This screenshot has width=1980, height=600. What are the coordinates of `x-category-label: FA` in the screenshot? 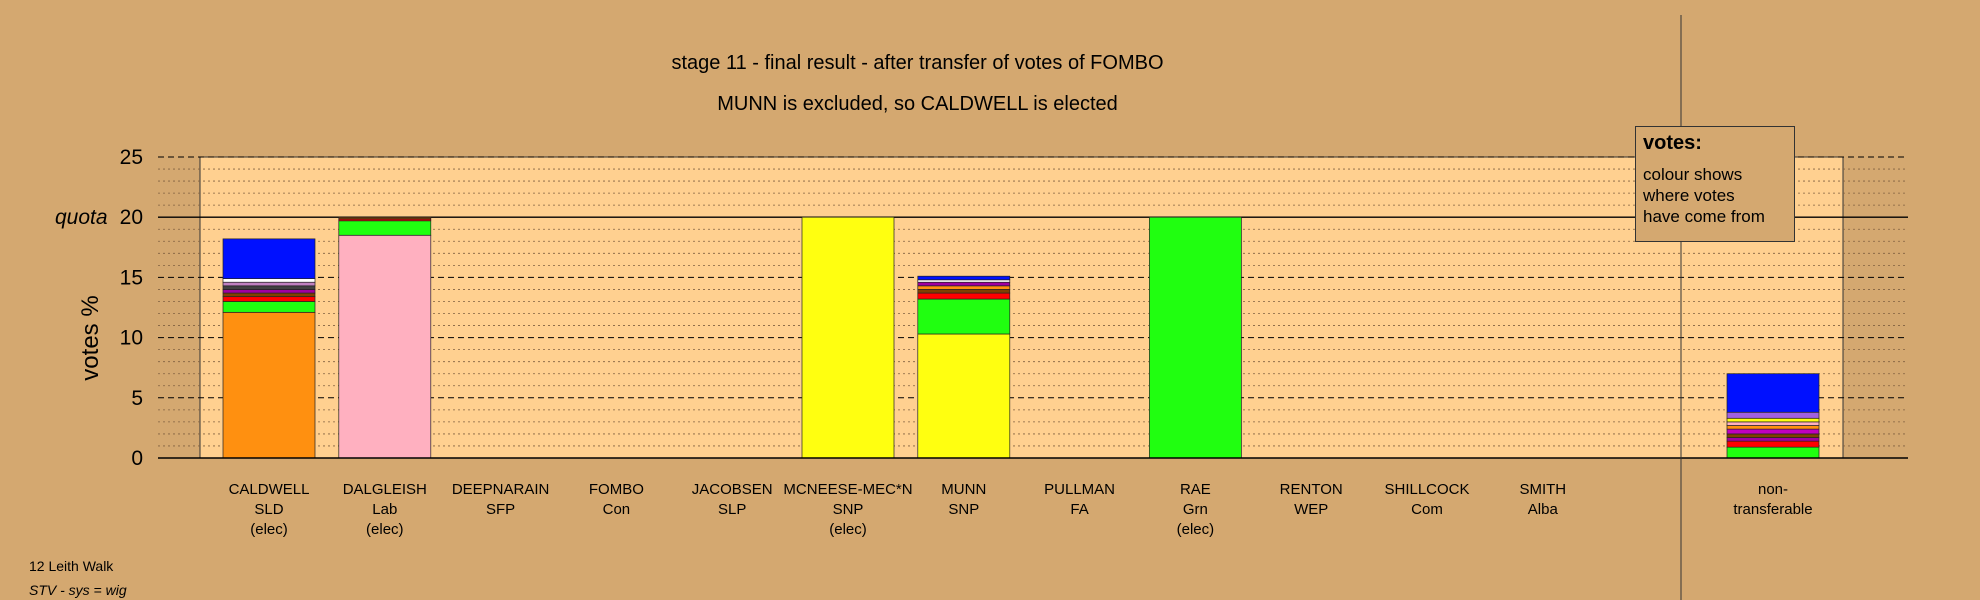 It's located at (1079, 509).